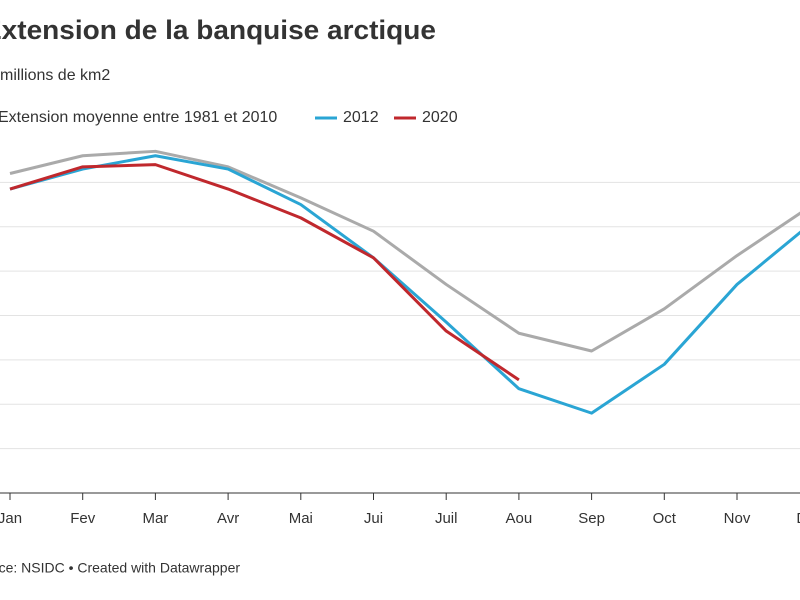 Image resolution: width=800 pixels, height=600 pixels. What do you see at coordinates (591, 518) in the screenshot?
I see `x-tick-label: Sep` at bounding box center [591, 518].